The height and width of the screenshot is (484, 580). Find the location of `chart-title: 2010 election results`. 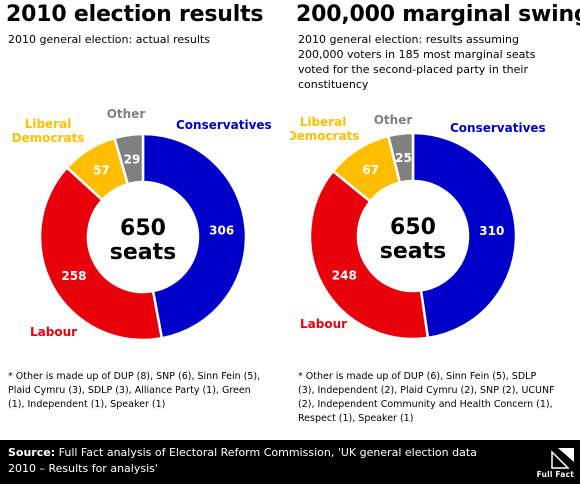

chart-title: 2010 election results is located at coordinates (135, 14).